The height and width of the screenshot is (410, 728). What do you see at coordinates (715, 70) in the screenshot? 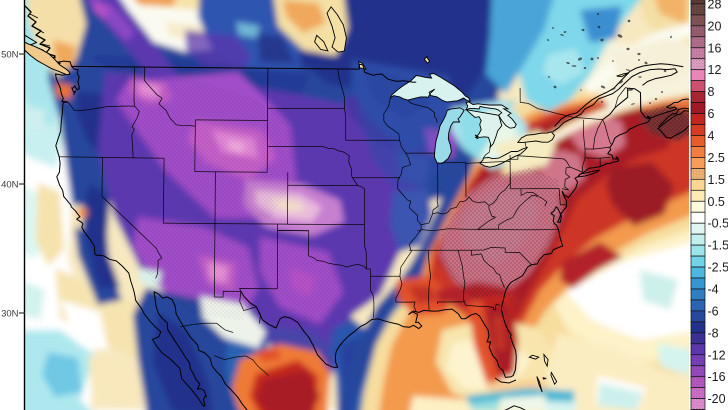
I see `svg-text: 12` at bounding box center [715, 70].